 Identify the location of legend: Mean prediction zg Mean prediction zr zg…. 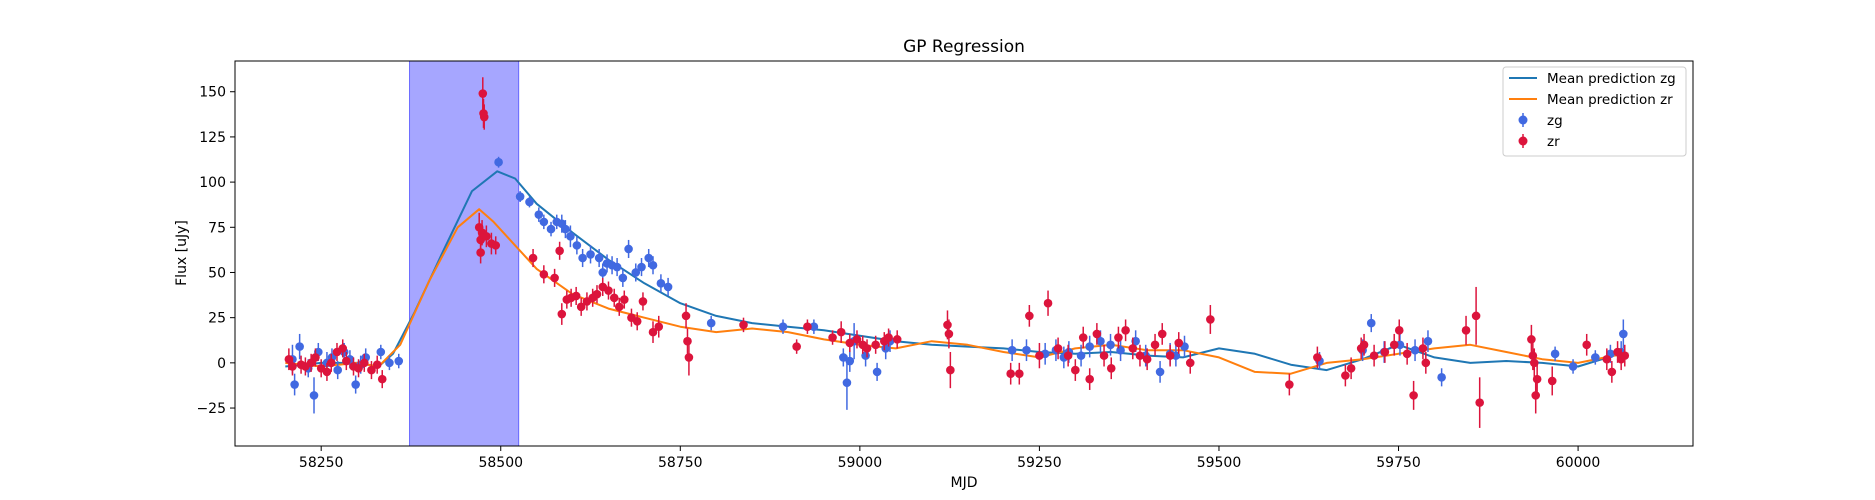
(1594, 111).